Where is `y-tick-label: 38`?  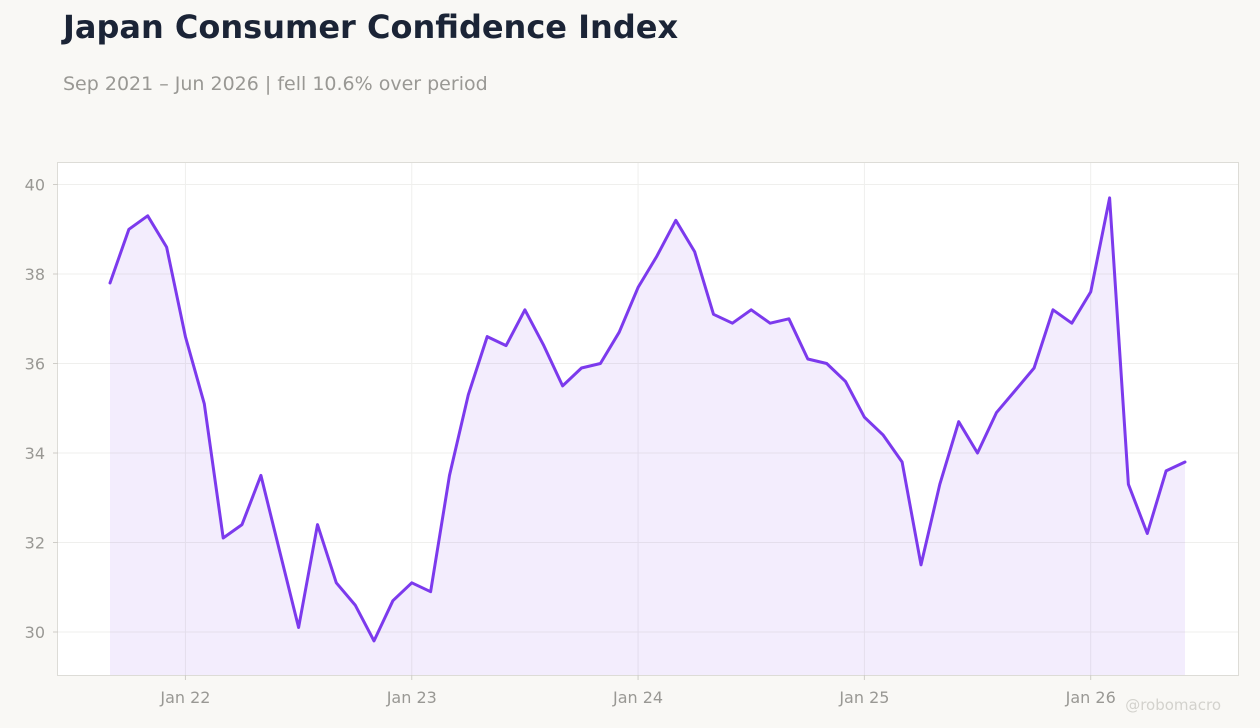
y-tick-label: 38 is located at coordinates (35, 274).